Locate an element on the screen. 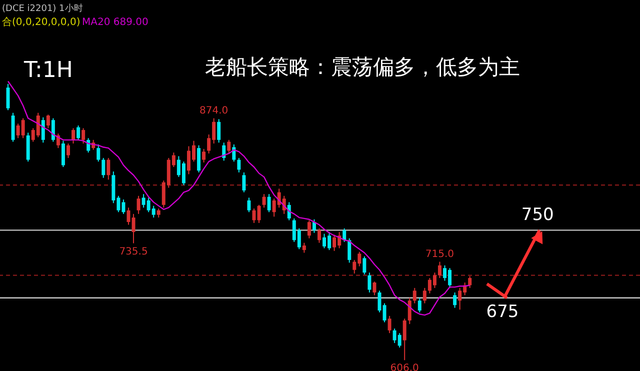 This screenshot has height=371, width=640. annotation: T:1H is located at coordinates (48, 70).